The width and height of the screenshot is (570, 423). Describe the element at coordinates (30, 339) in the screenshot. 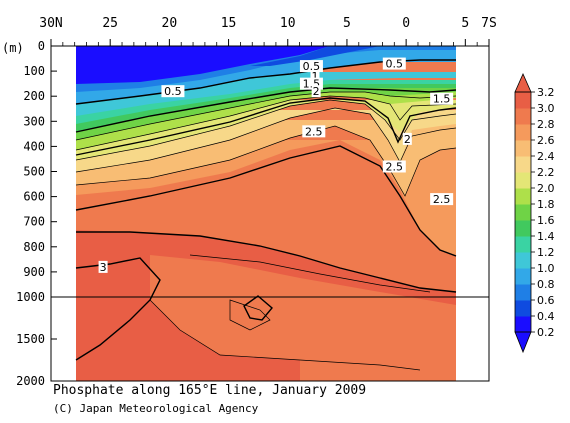

I see `y-tick-label: 1500` at that location.